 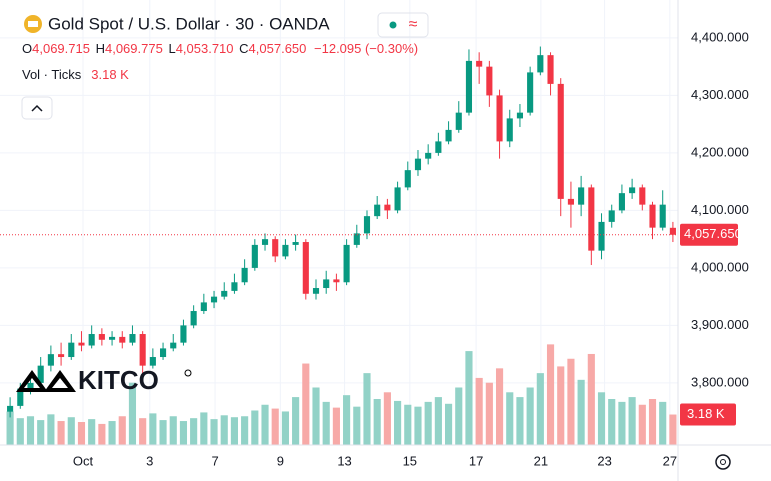 What do you see at coordinates (104, 380) in the screenshot?
I see `kitco-logo: KITCO` at bounding box center [104, 380].